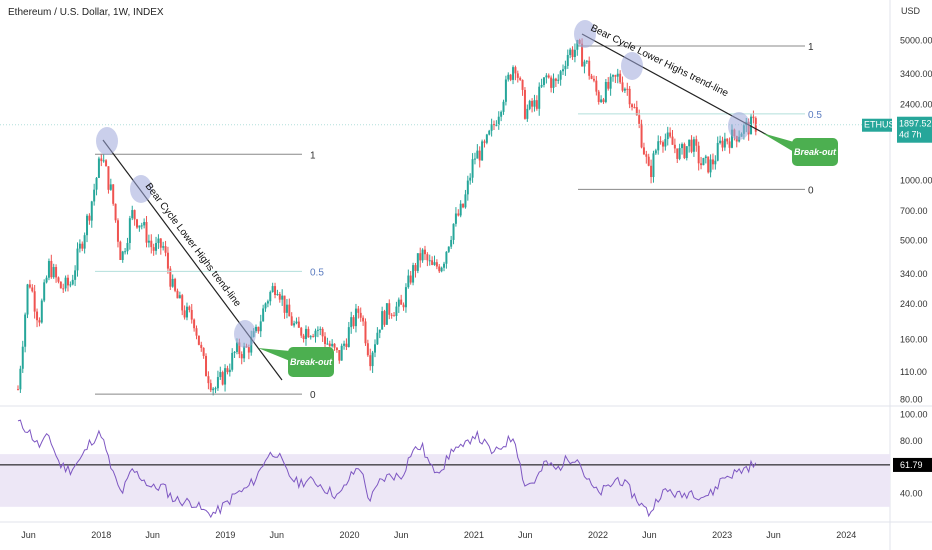 This screenshot has height=550, width=932. I want to click on trend-line, so click(192, 260).